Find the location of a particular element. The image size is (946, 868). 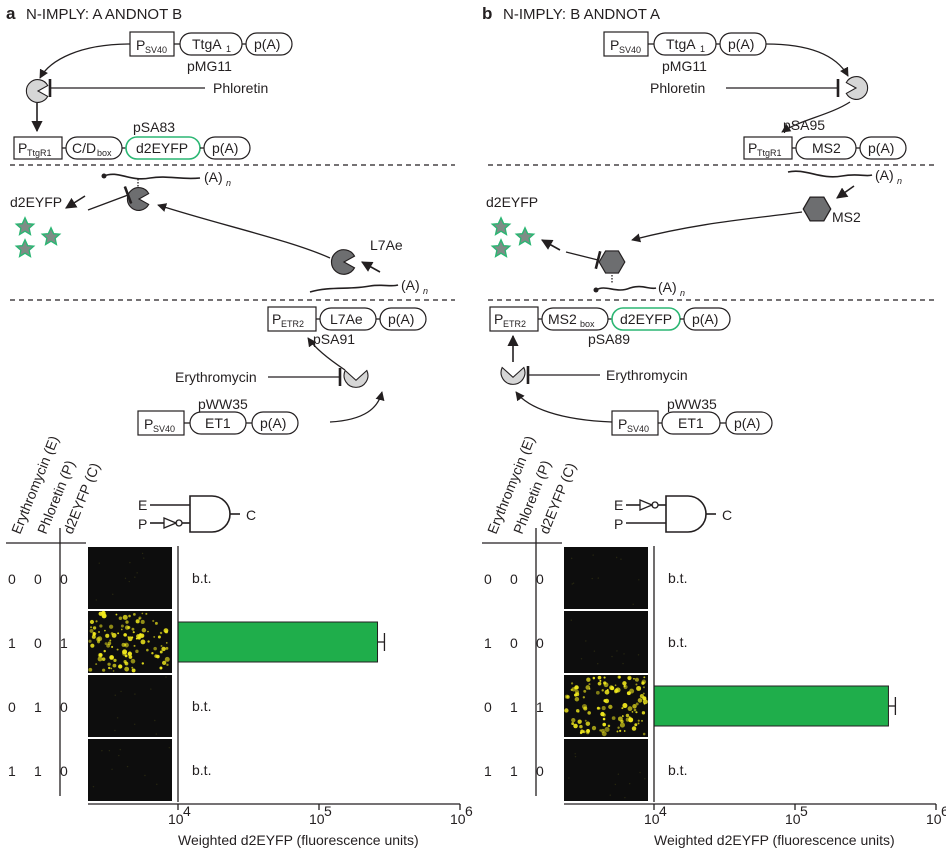

phloretin-label-b: Phloretin is located at coordinates (677, 88).